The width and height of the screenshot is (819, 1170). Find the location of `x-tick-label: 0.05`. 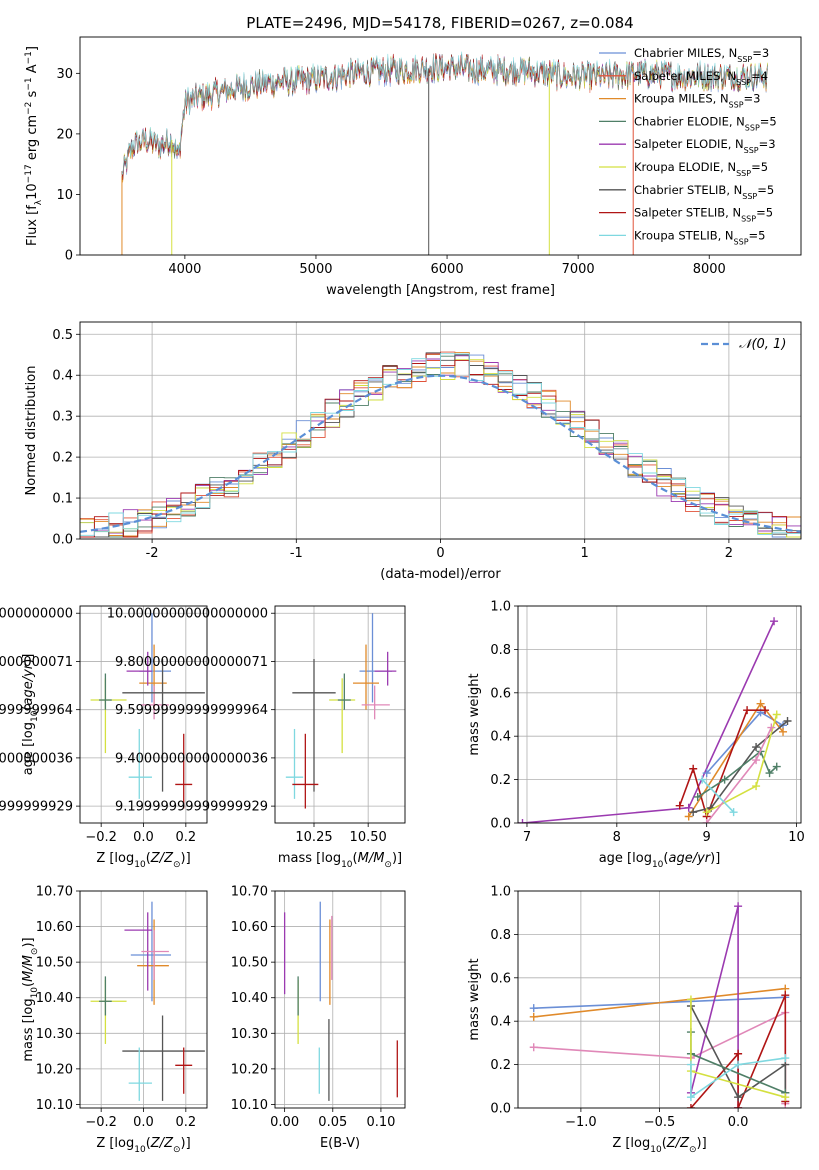

x-tick-label: 0.05 is located at coordinates (332, 1122).